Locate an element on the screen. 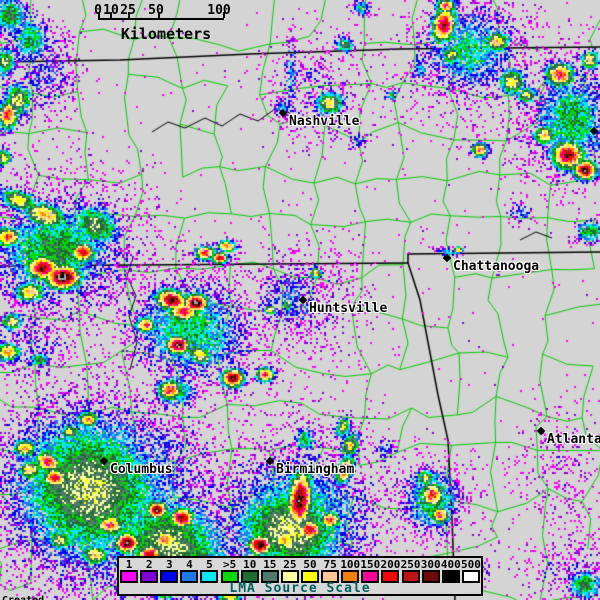 The width and height of the screenshot is (600, 600). legend-value: 50 is located at coordinates (310, 564).